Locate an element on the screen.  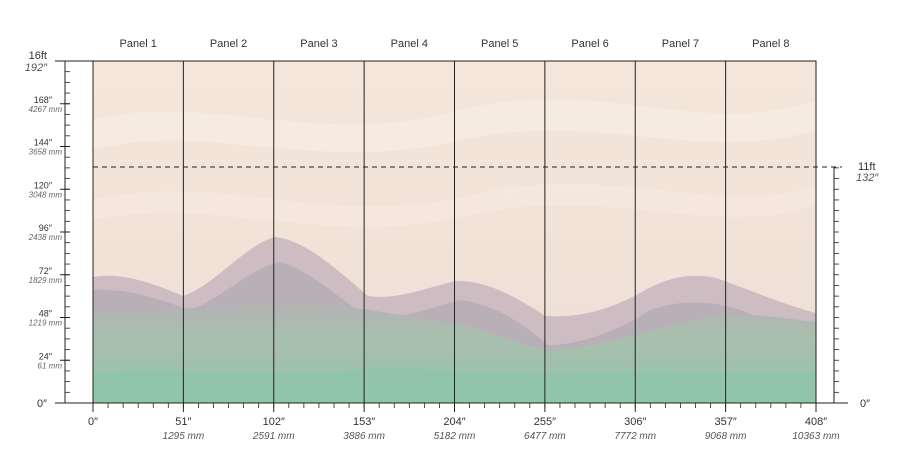
right-axis-sub: 132″ is located at coordinates (867, 178).